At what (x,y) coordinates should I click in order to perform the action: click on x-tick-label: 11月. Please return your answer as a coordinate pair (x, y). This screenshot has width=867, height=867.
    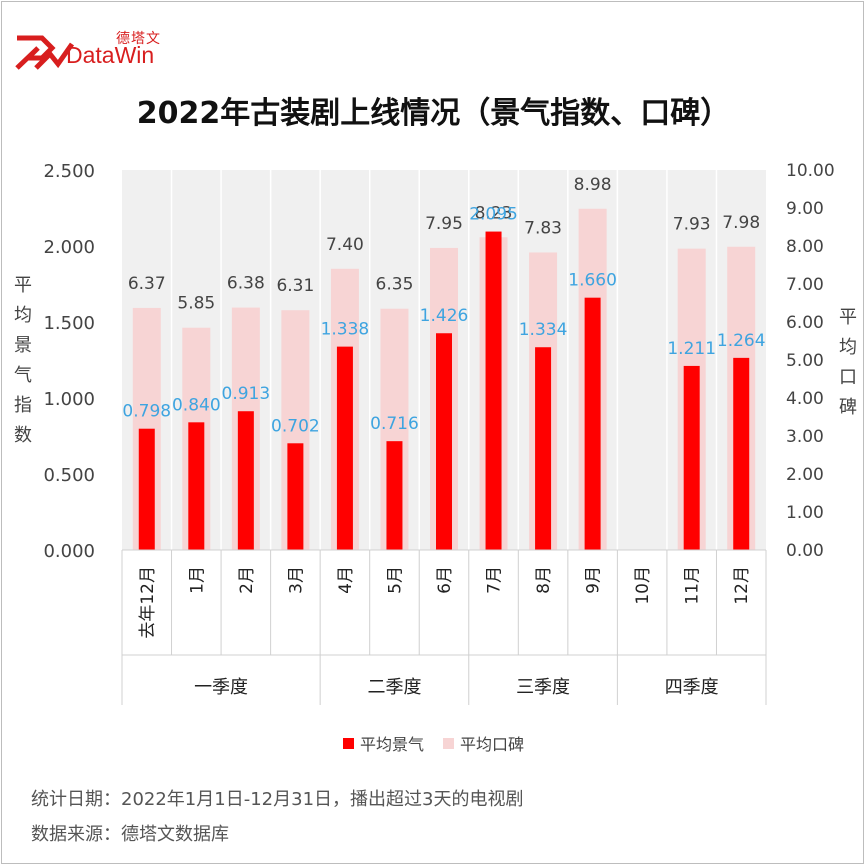
    Looking at the image, I should click on (693, 585).